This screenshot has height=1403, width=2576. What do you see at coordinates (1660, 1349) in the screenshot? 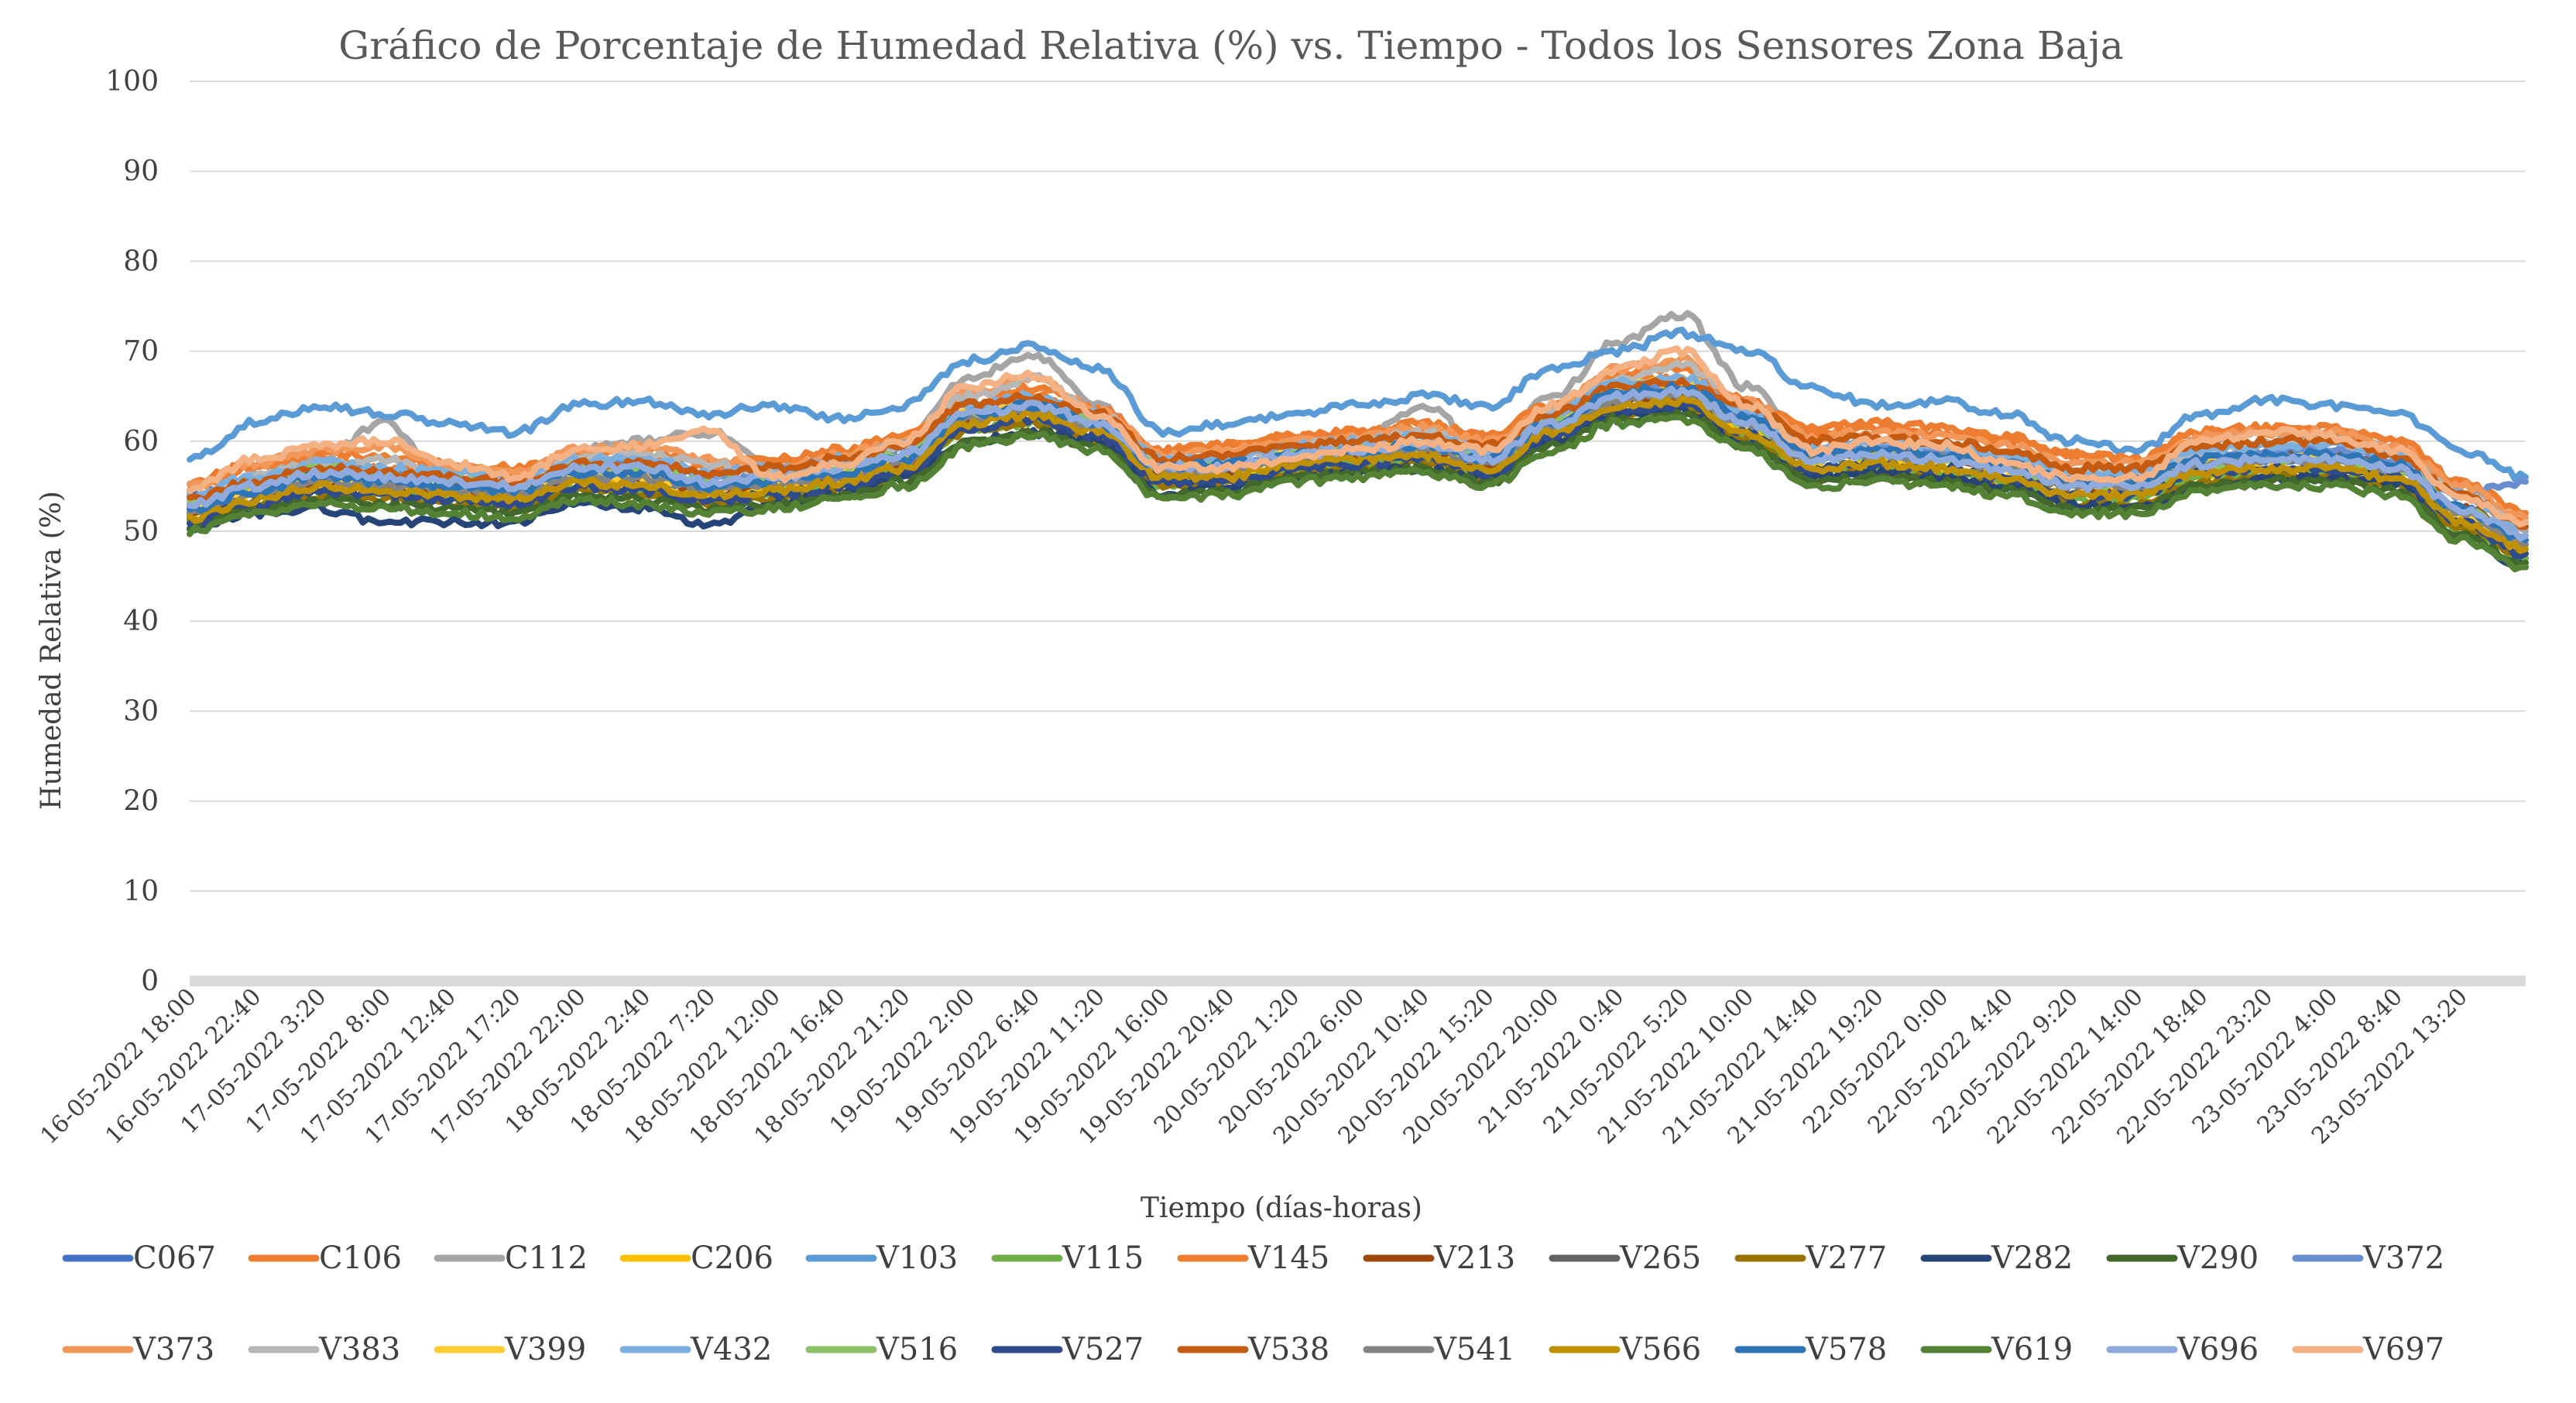
I see `legend-label: V566` at bounding box center [1660, 1349].